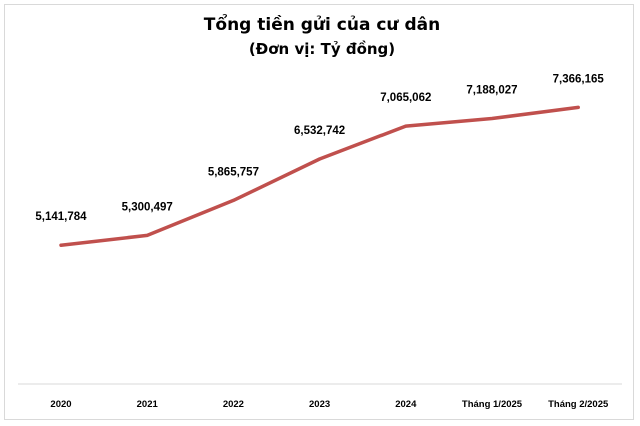  I want to click on data-label: 7,188,027, so click(491, 91).